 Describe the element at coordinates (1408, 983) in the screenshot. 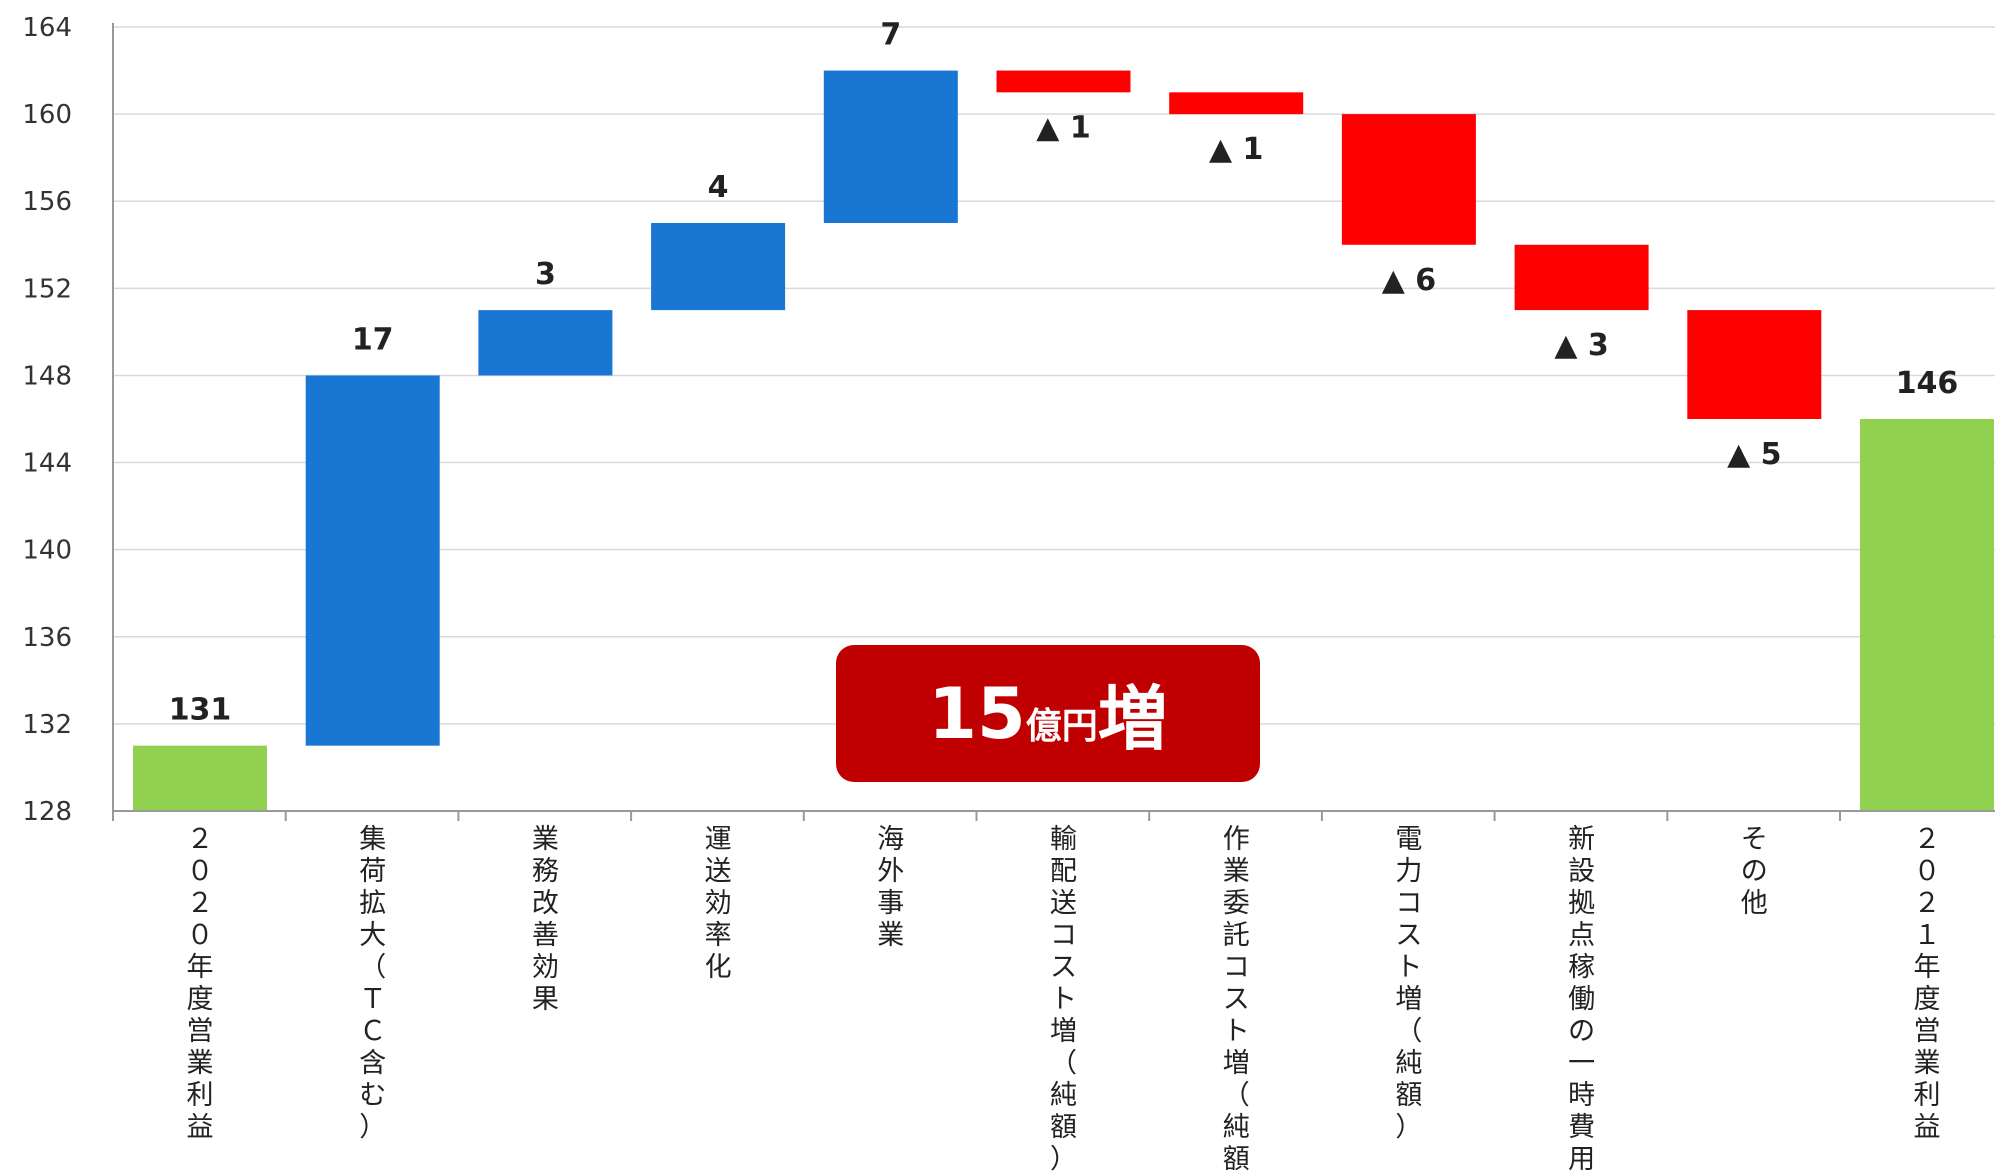

I see `category-label: 電力コスト増（純額）` at that location.